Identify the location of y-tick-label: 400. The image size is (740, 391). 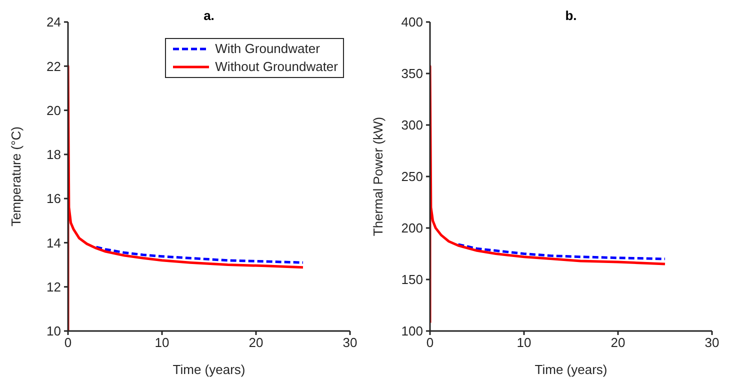
(412, 22).